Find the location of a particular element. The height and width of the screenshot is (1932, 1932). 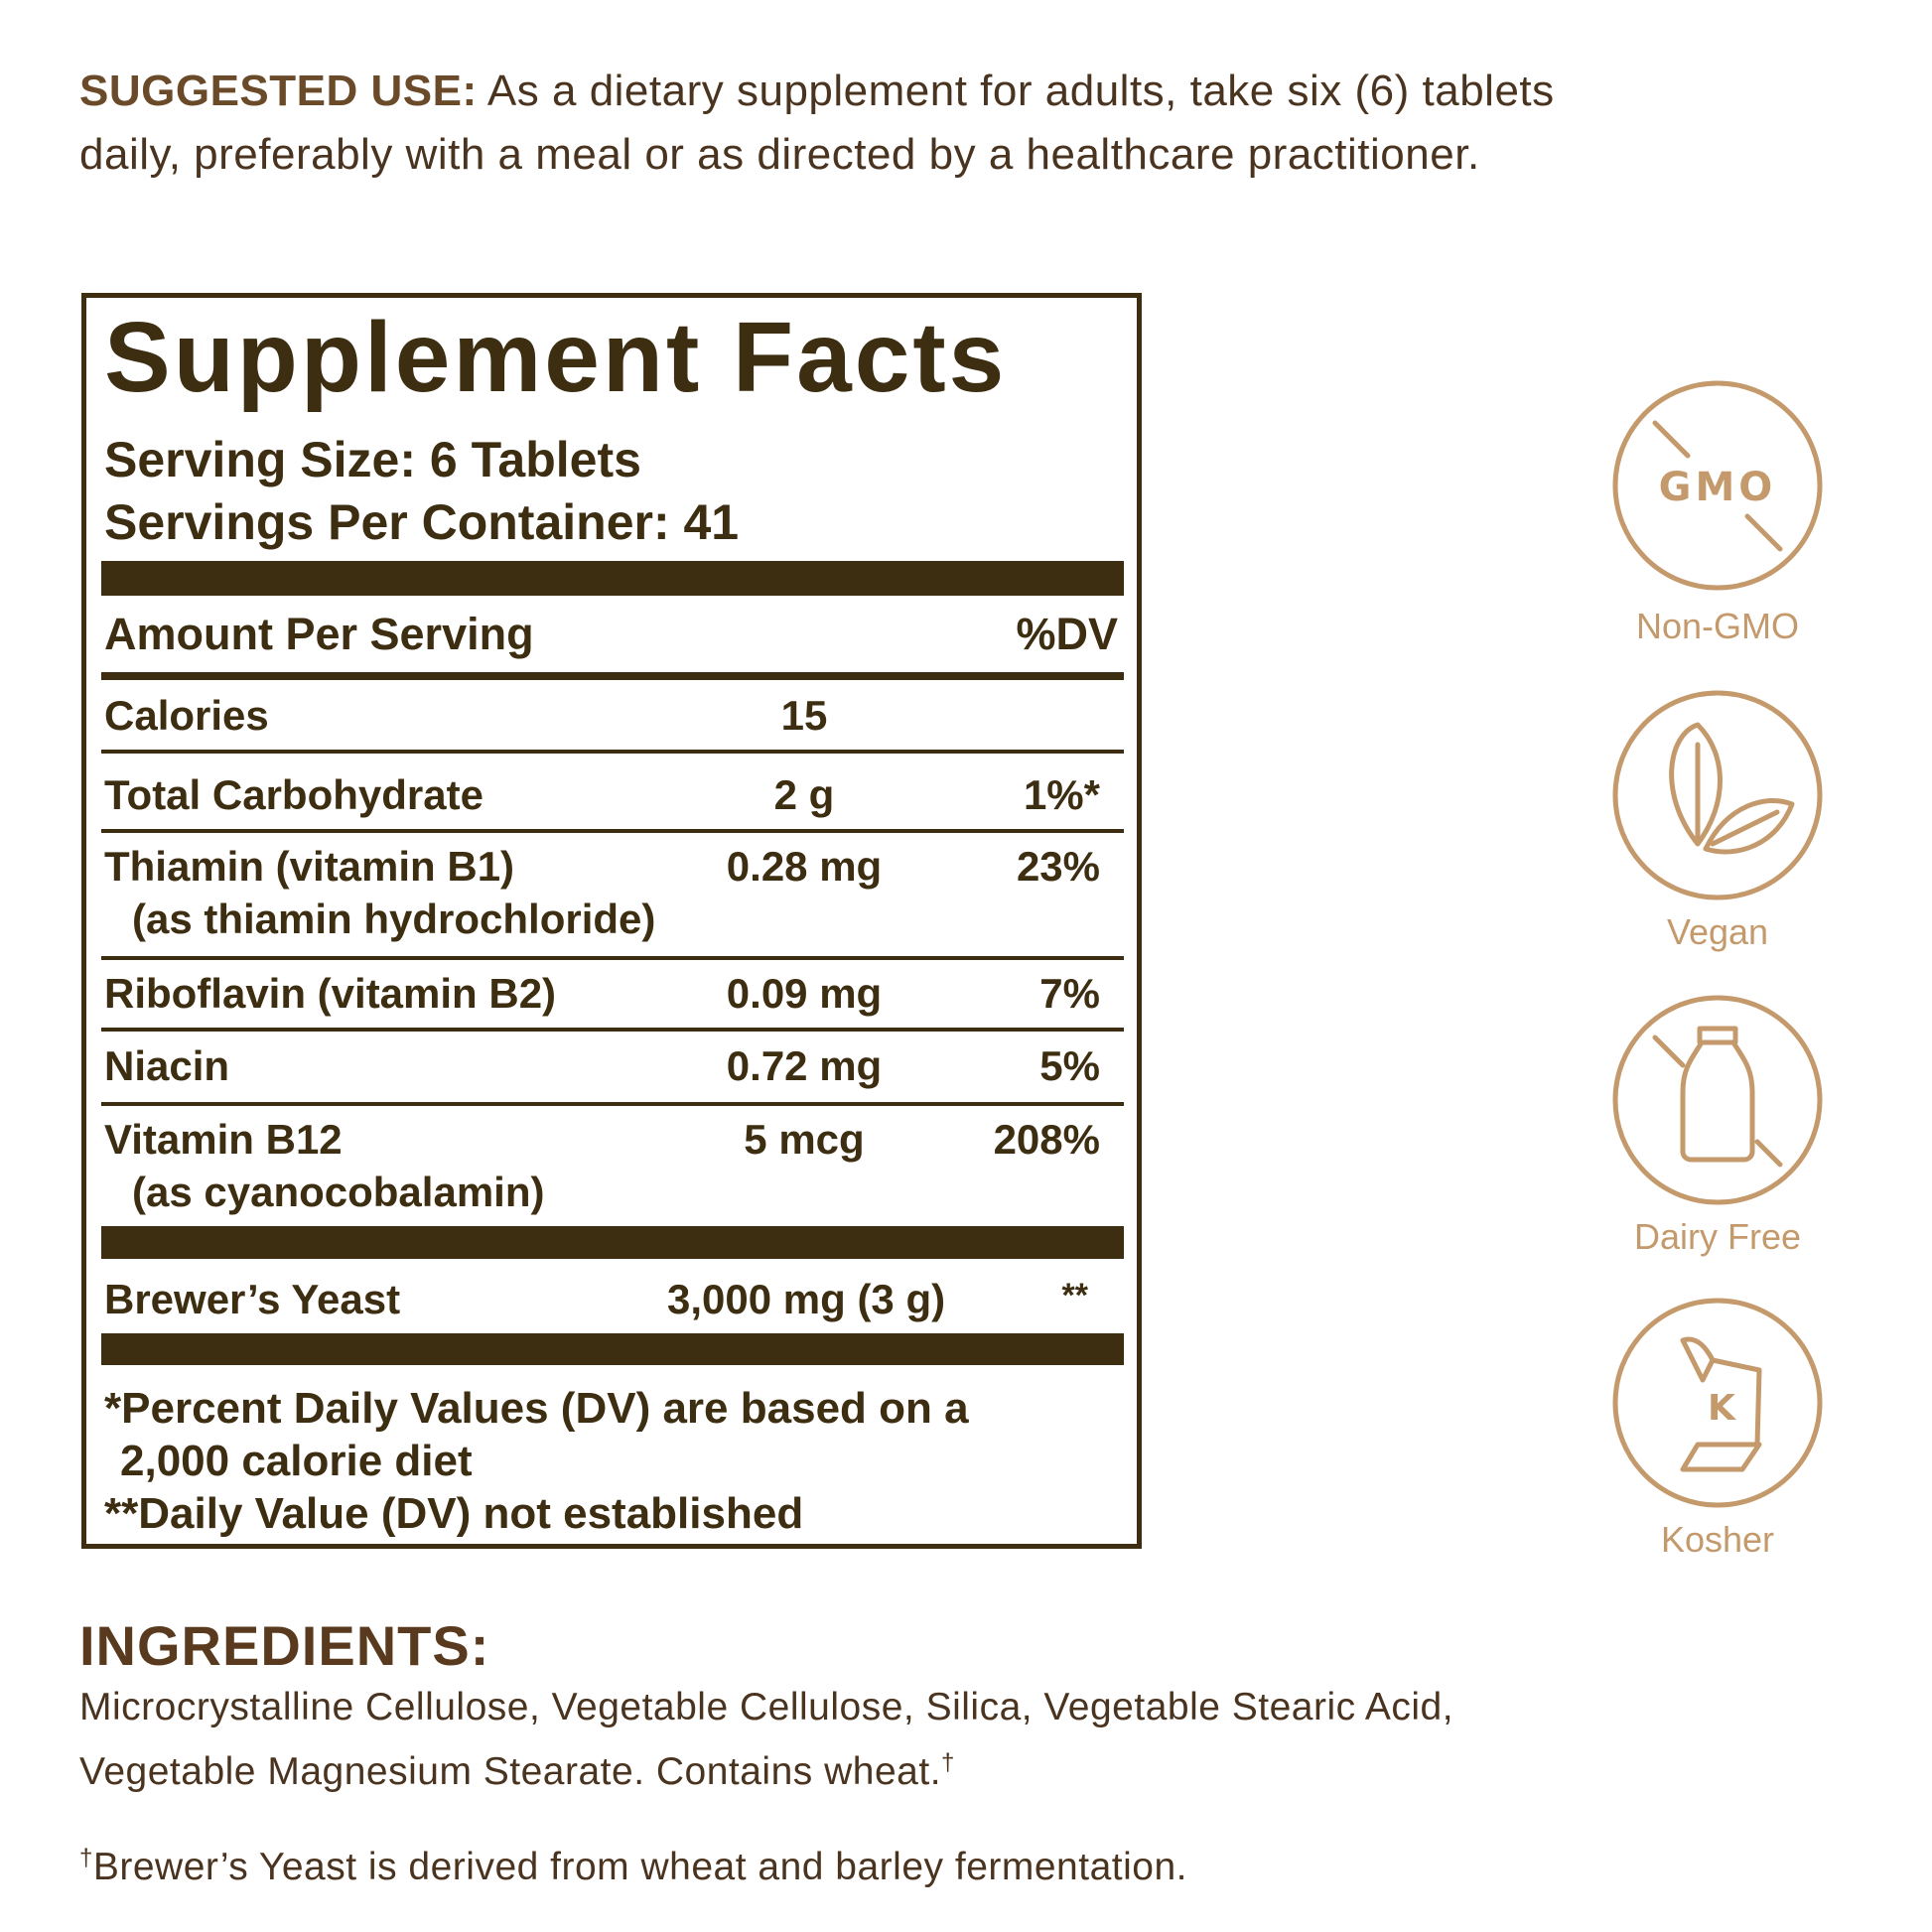

nutrient-dv: 23% is located at coordinates (1058, 866).